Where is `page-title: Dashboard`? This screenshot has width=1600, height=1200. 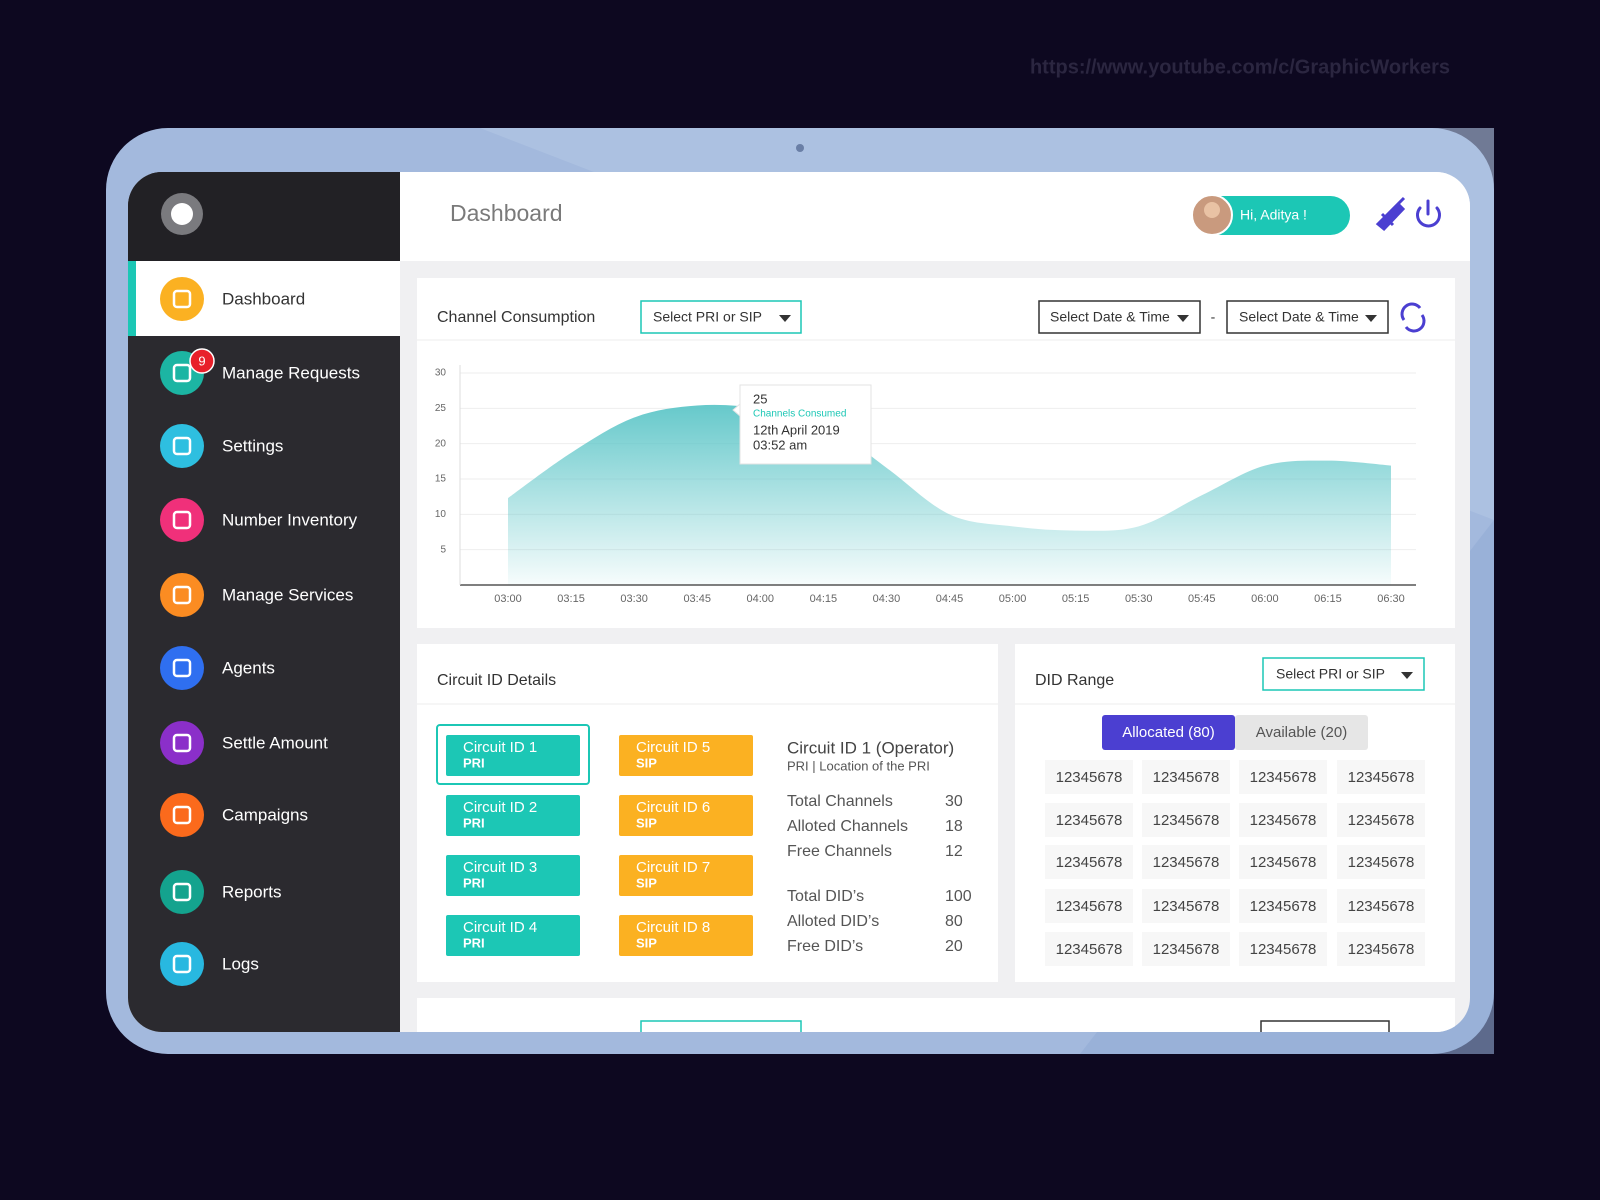 page-title: Dashboard is located at coordinates (506, 213).